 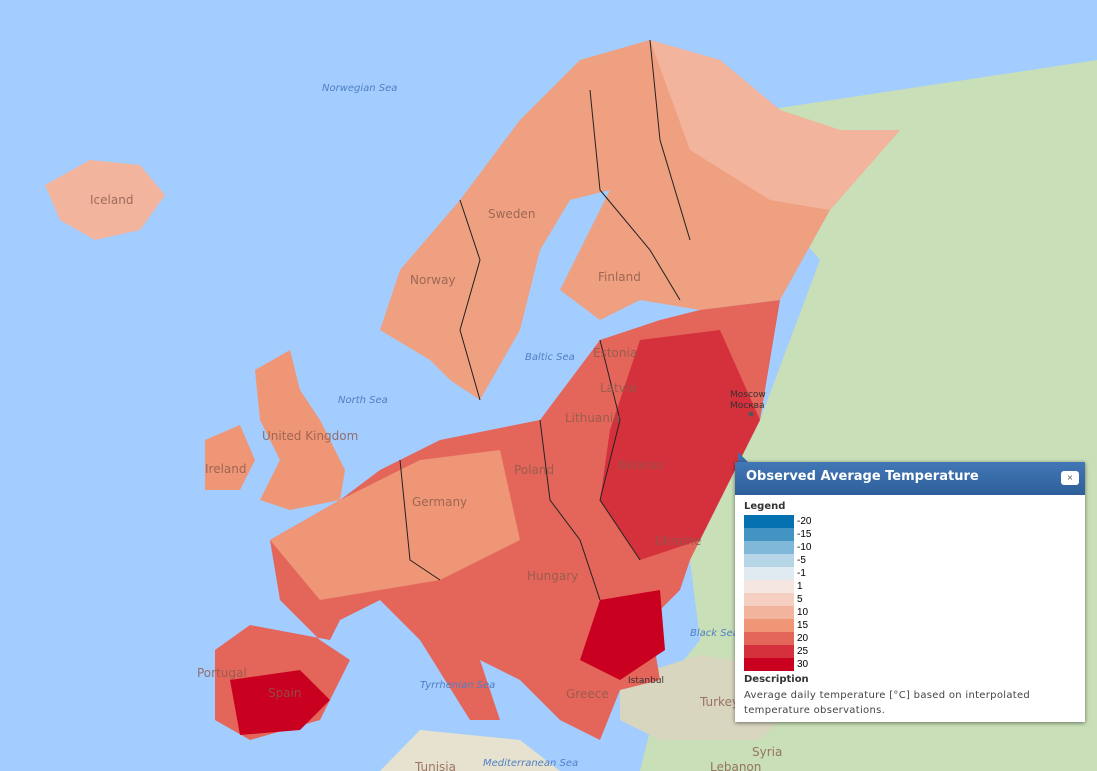 I want to click on country-label: Latvia, so click(x=618, y=388).